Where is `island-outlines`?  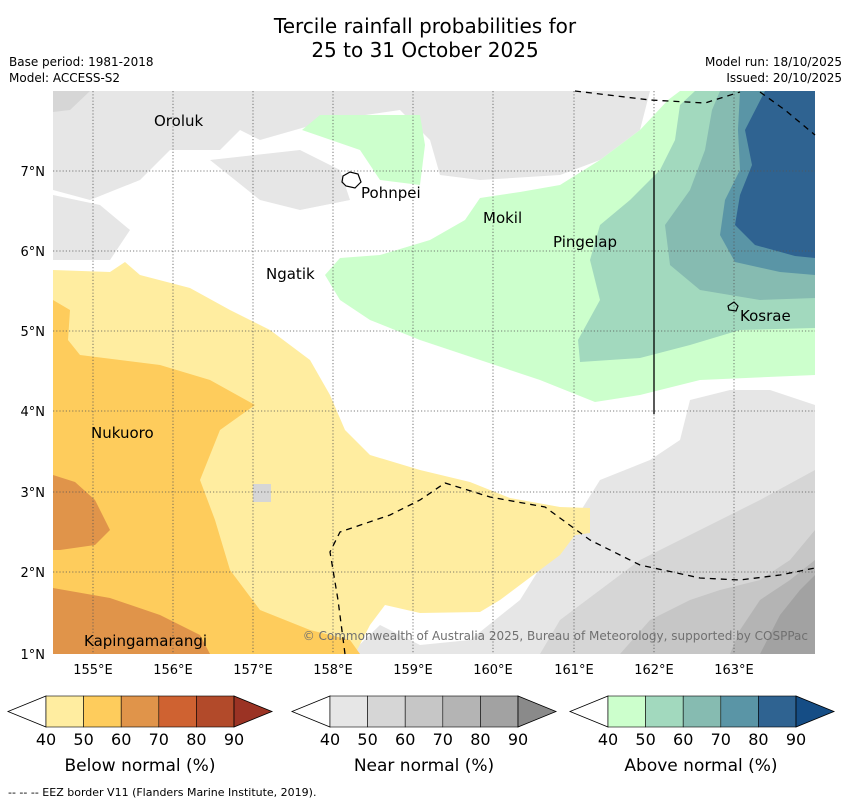
island-outlines is located at coordinates (540, 241).